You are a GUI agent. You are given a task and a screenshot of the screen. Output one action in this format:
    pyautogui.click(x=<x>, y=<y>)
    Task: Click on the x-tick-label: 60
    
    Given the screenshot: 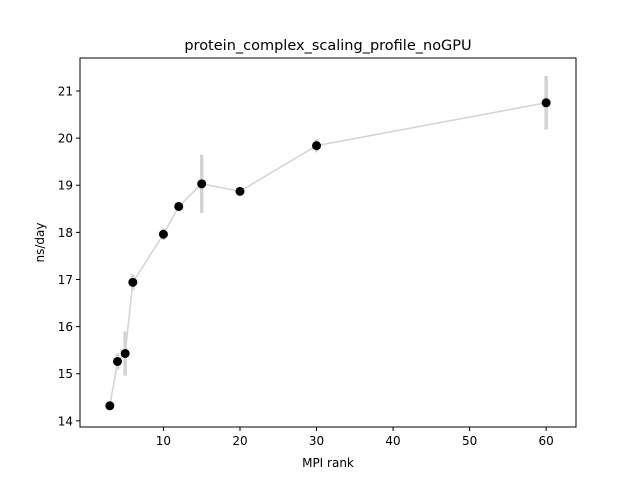 What is the action you would take?
    pyautogui.click(x=546, y=441)
    